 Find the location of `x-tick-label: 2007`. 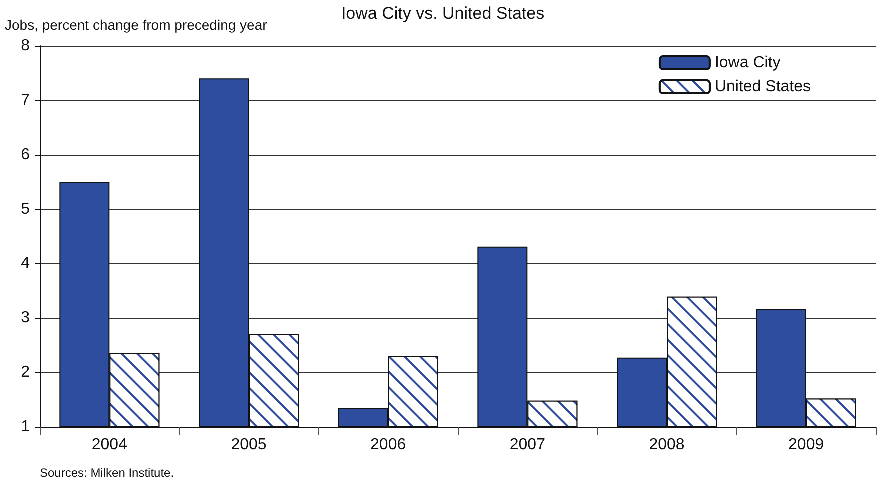

x-tick-label: 2007 is located at coordinates (528, 445).